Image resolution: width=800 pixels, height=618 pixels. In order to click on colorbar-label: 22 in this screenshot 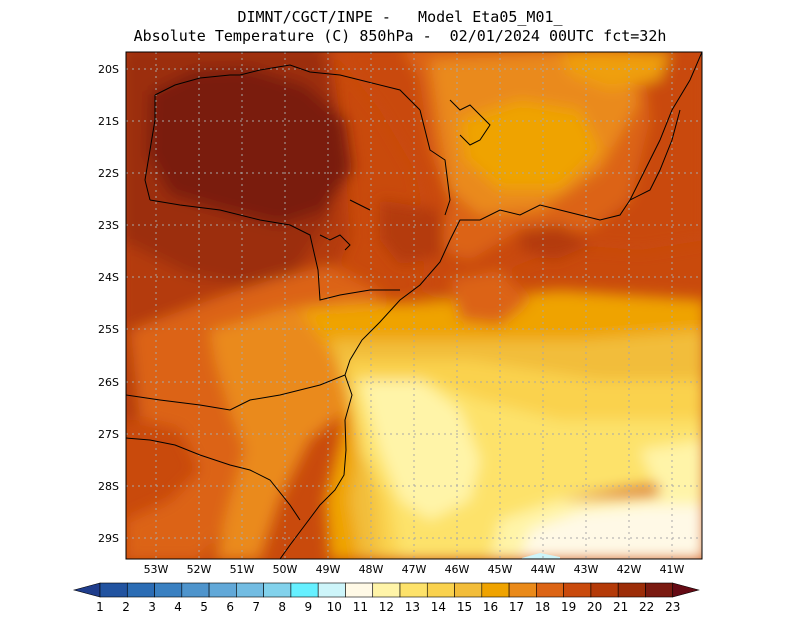, I will do `click(646, 607)`.